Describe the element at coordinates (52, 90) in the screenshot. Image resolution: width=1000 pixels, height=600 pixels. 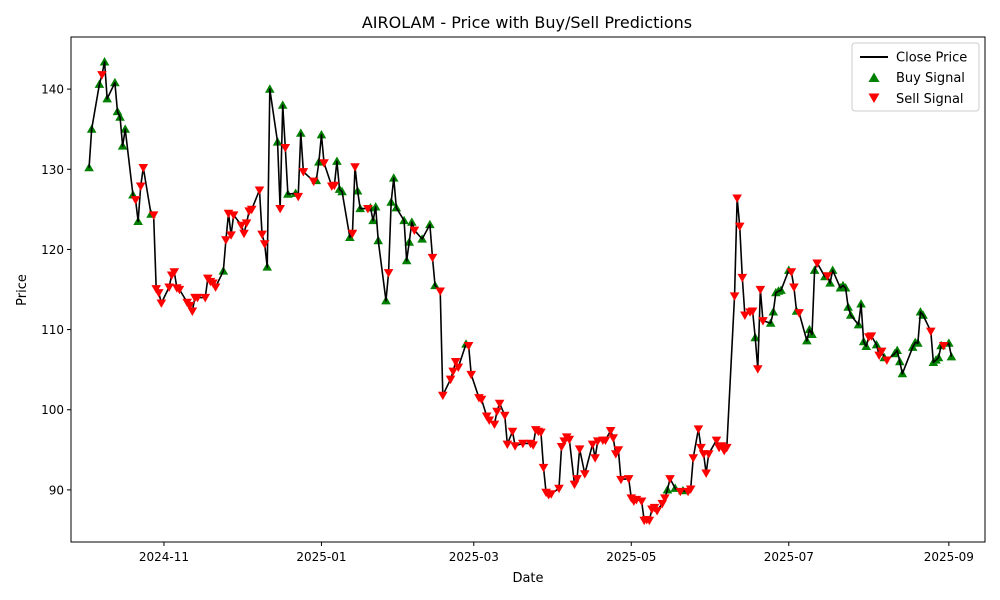
I see `y-tick-label: 140` at that location.